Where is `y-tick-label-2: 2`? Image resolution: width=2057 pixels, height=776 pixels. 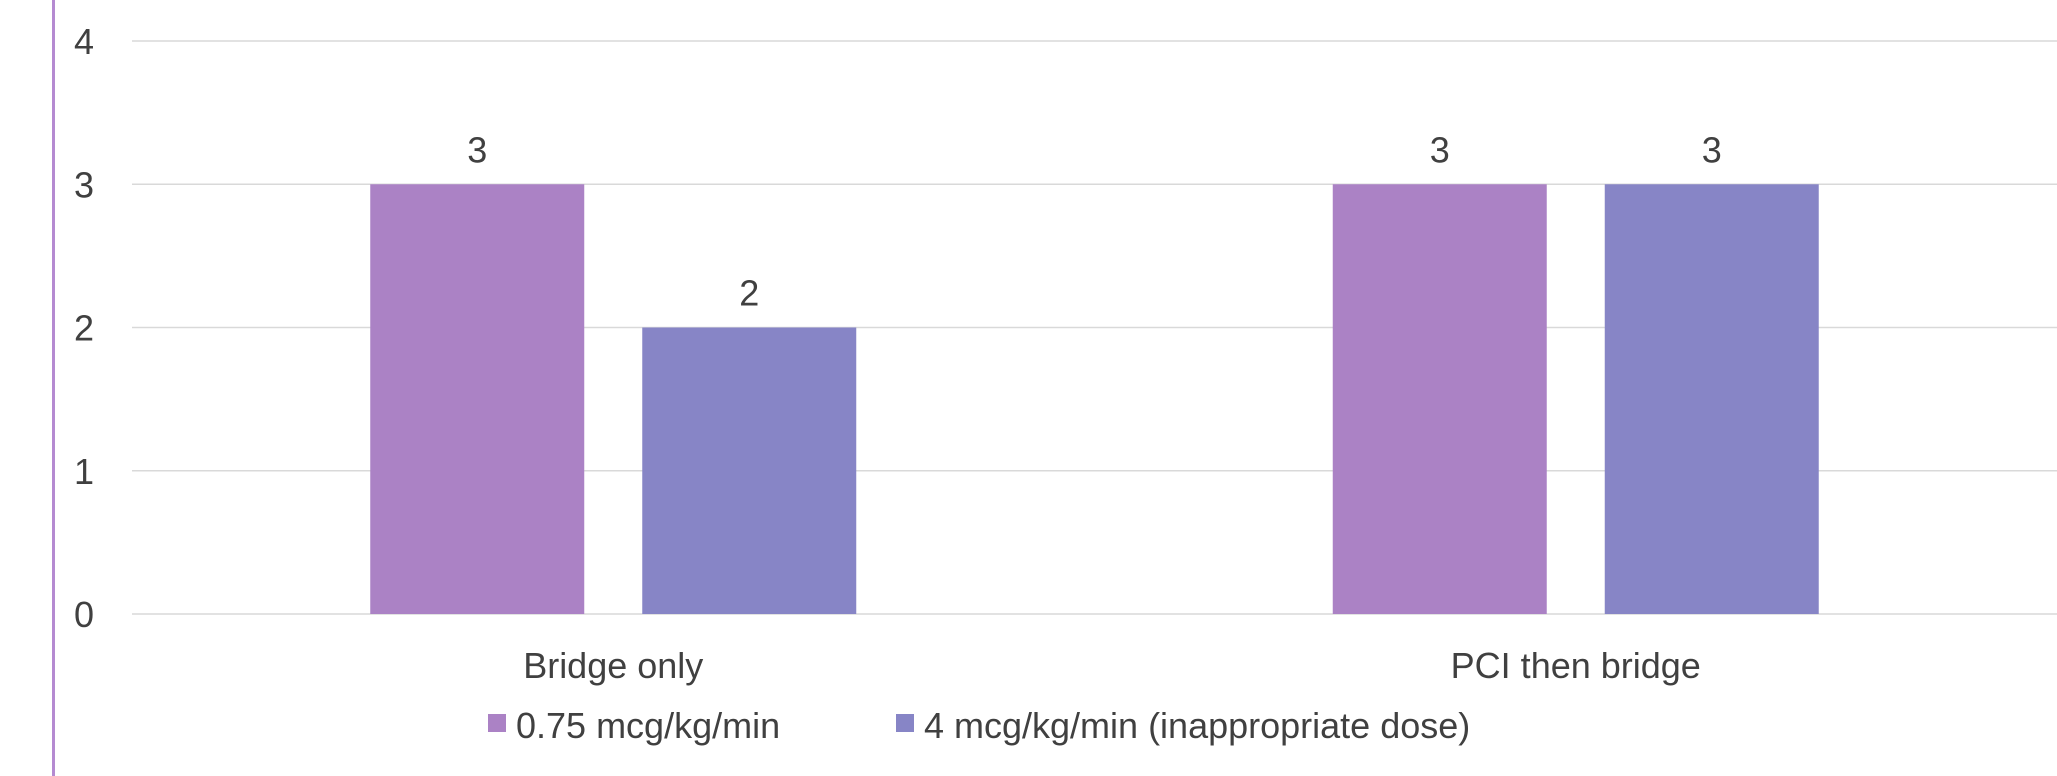
y-tick-label-2: 2 is located at coordinates (84, 328).